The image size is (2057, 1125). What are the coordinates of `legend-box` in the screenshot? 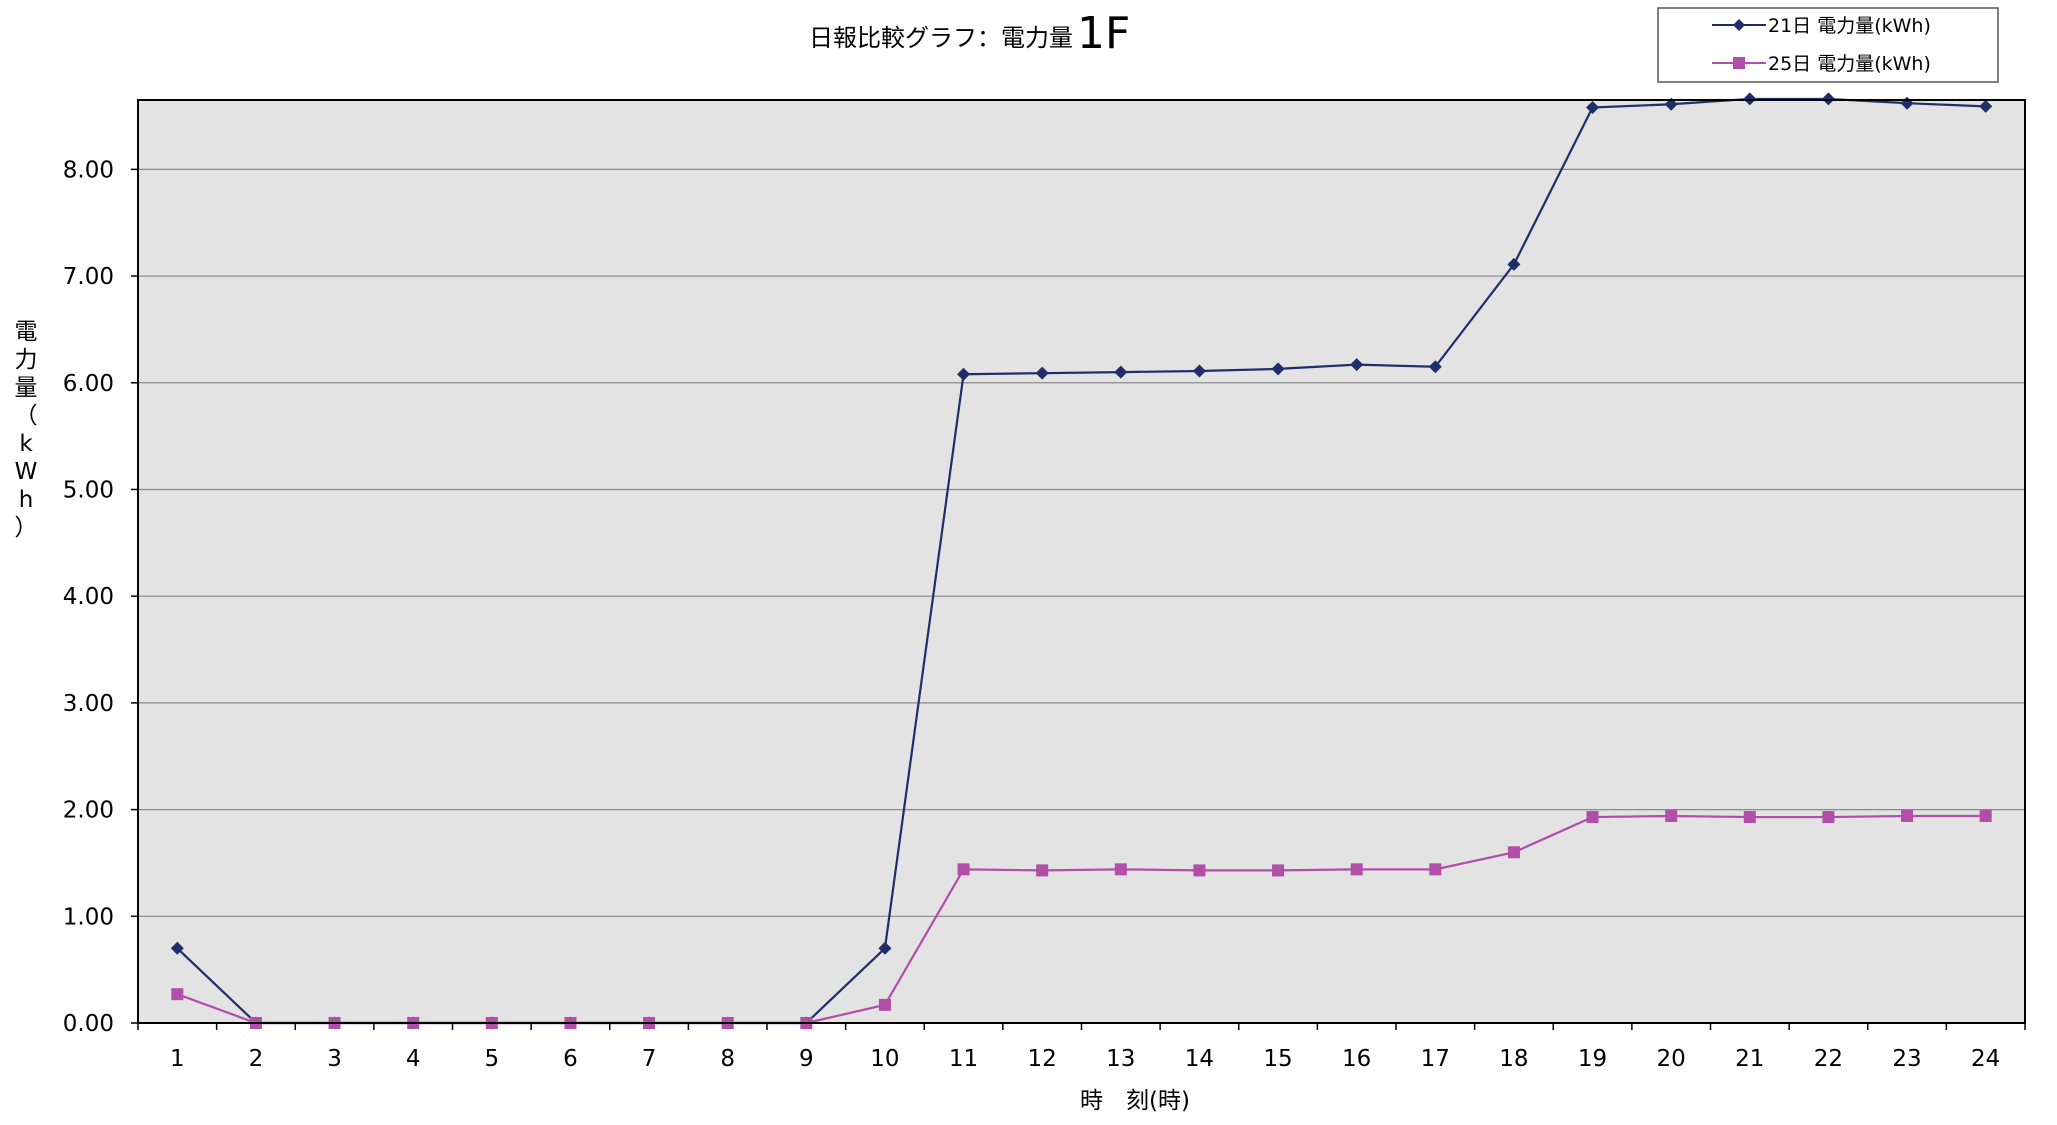 It's located at (1828, 45).